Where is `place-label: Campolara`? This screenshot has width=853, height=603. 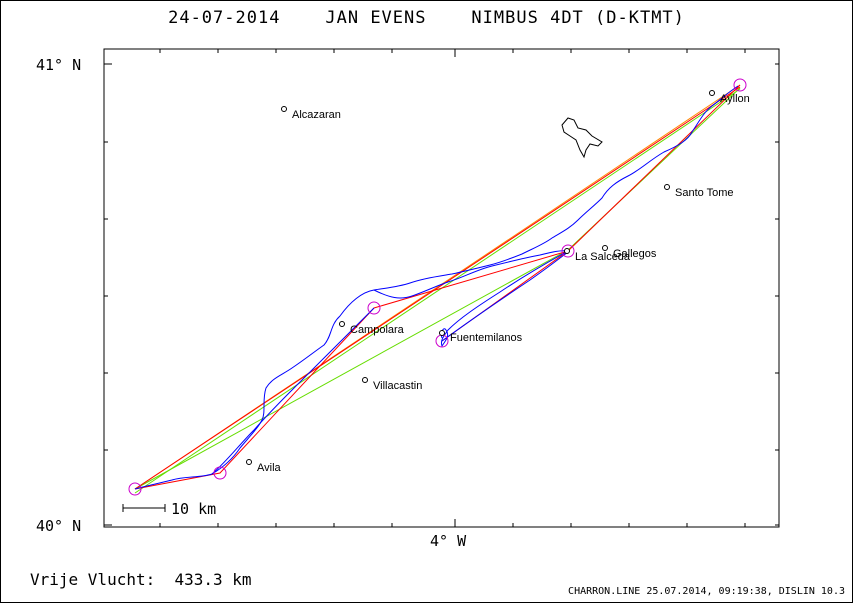
place-label: Campolara is located at coordinates (377, 330).